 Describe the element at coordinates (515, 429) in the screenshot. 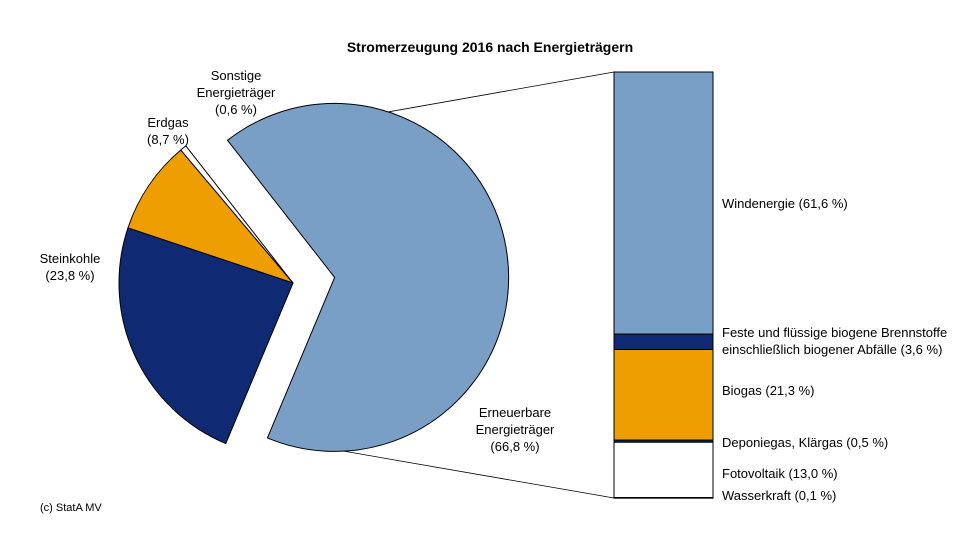

I see `pie-slice-erneuerbare-label: Erneuerbare Energieträger (66,8 %)` at that location.